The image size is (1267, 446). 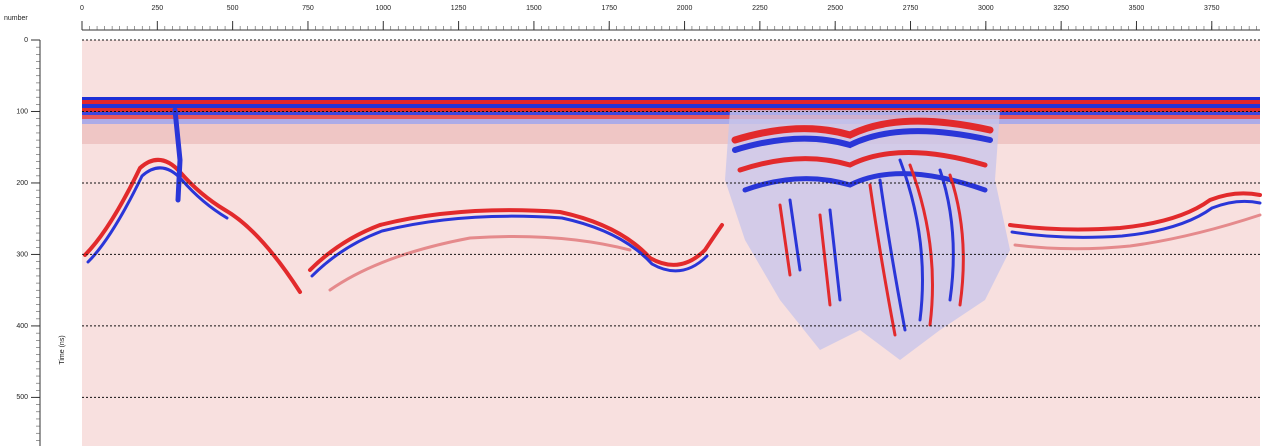 I want to click on x-tick-label: 750, so click(x=308, y=8).